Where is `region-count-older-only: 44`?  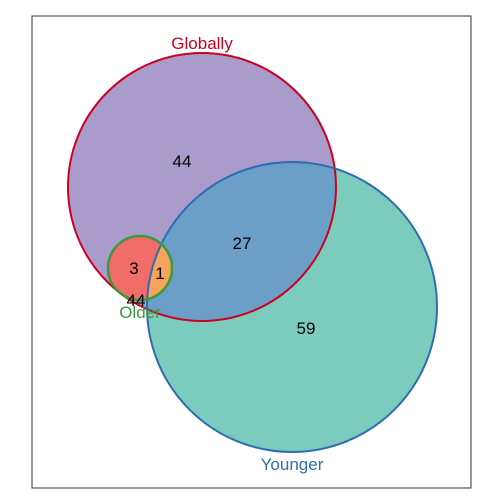
region-count-older-only: 44 is located at coordinates (136, 300).